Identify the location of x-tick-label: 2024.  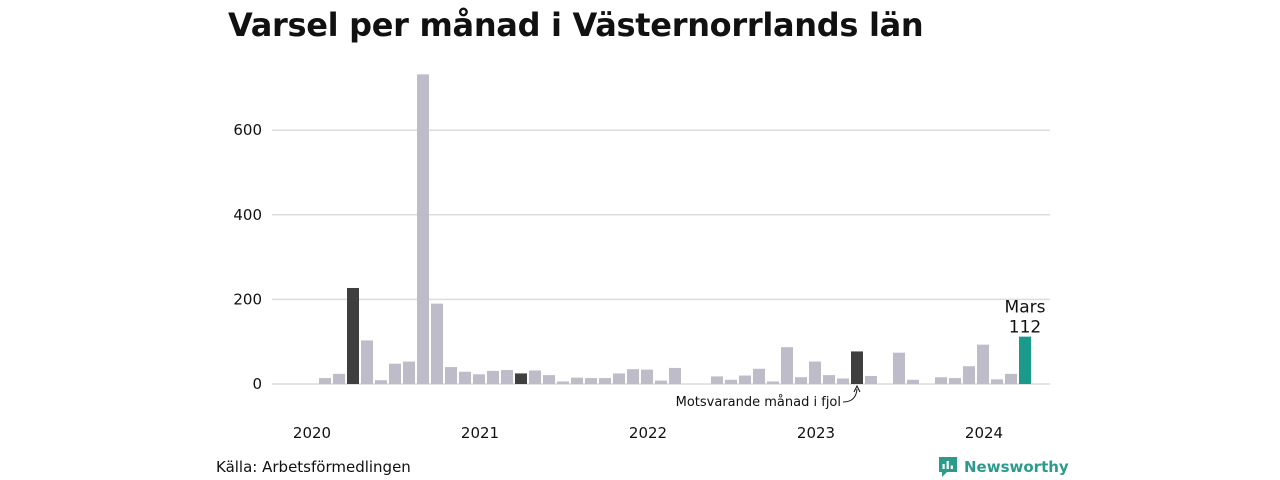
(984, 433).